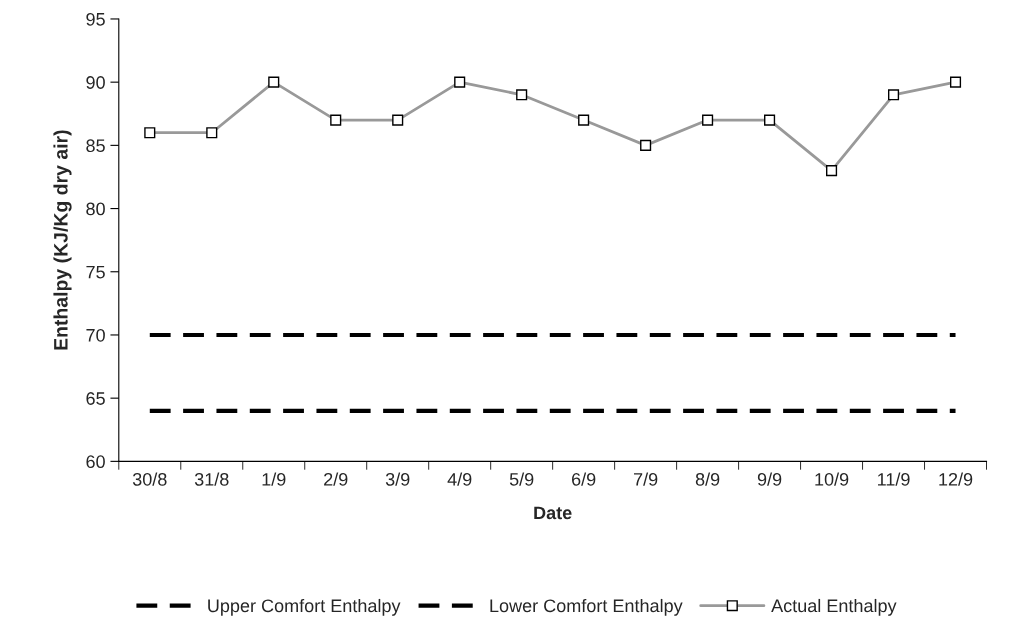 The image size is (1033, 632). Describe the element at coordinates (336, 479) in the screenshot. I see `x-tick-label: 2/9` at that location.